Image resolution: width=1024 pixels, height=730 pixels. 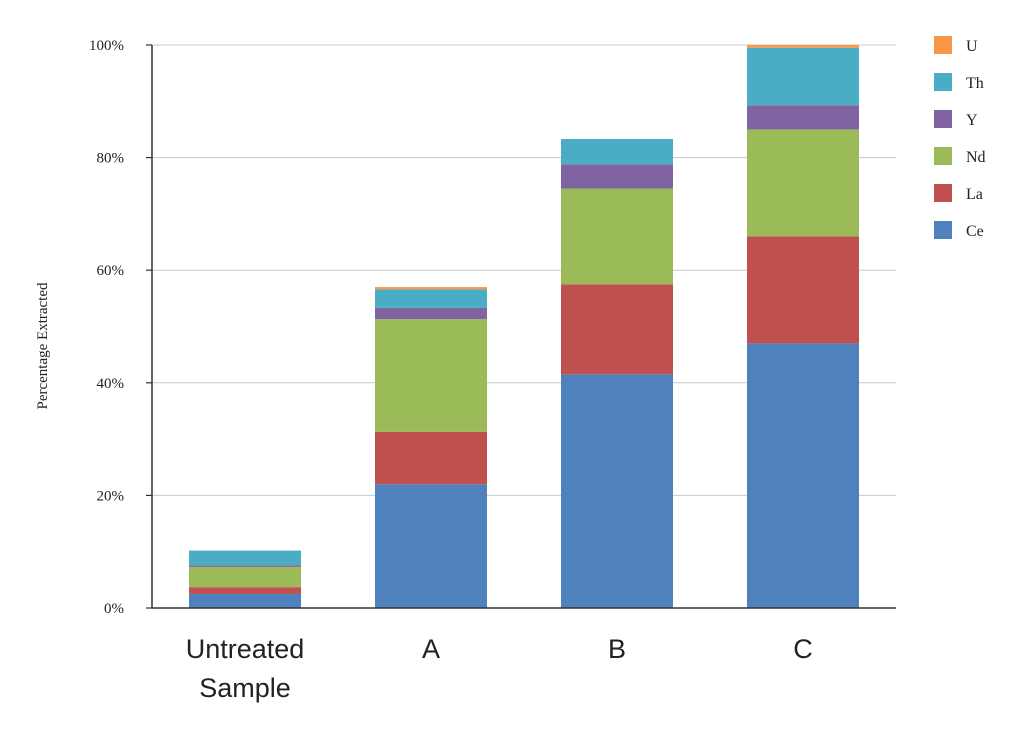 What do you see at coordinates (974, 194) in the screenshot?
I see `legend-label-la: La` at bounding box center [974, 194].